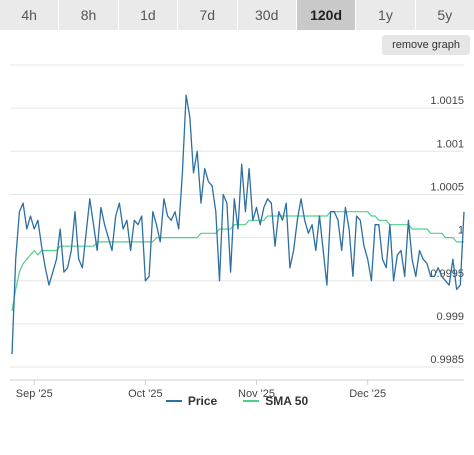  Describe the element at coordinates (450, 144) in the screenshot. I see `y-tick-label: 1.001` at that location.